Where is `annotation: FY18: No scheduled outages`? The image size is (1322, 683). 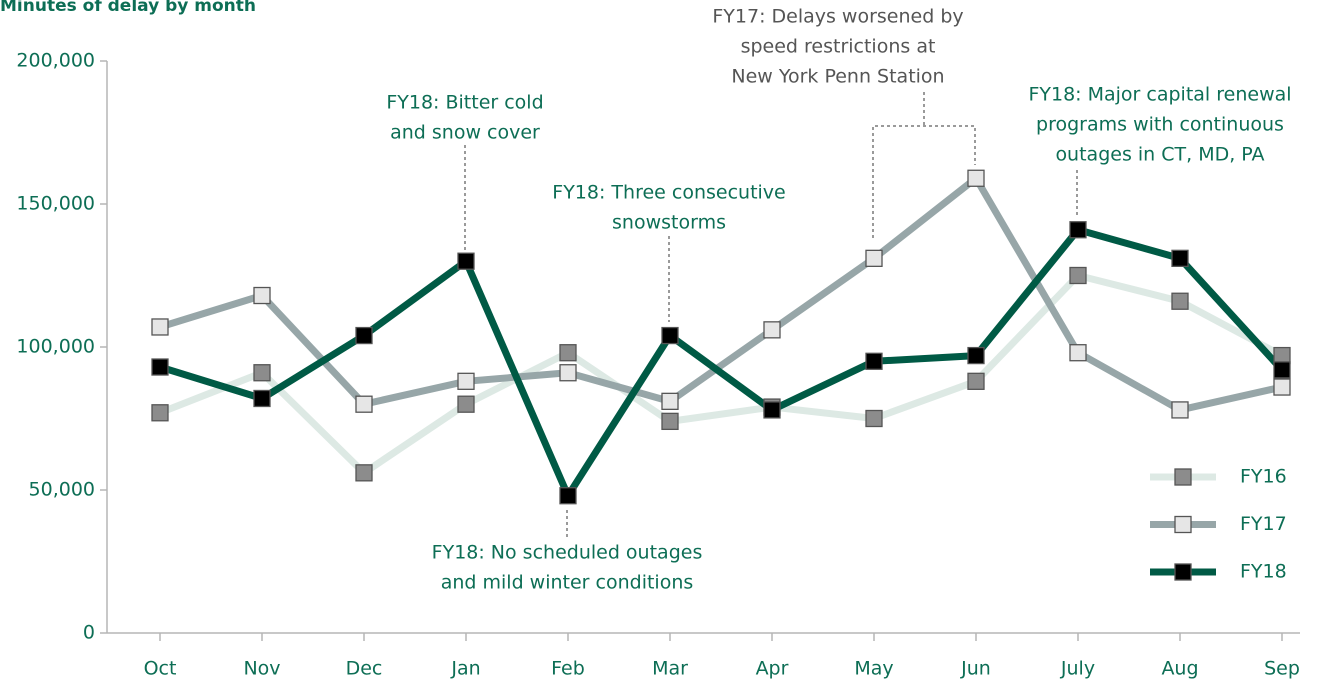
annotation: FY18: No scheduled outages is located at coordinates (567, 553).